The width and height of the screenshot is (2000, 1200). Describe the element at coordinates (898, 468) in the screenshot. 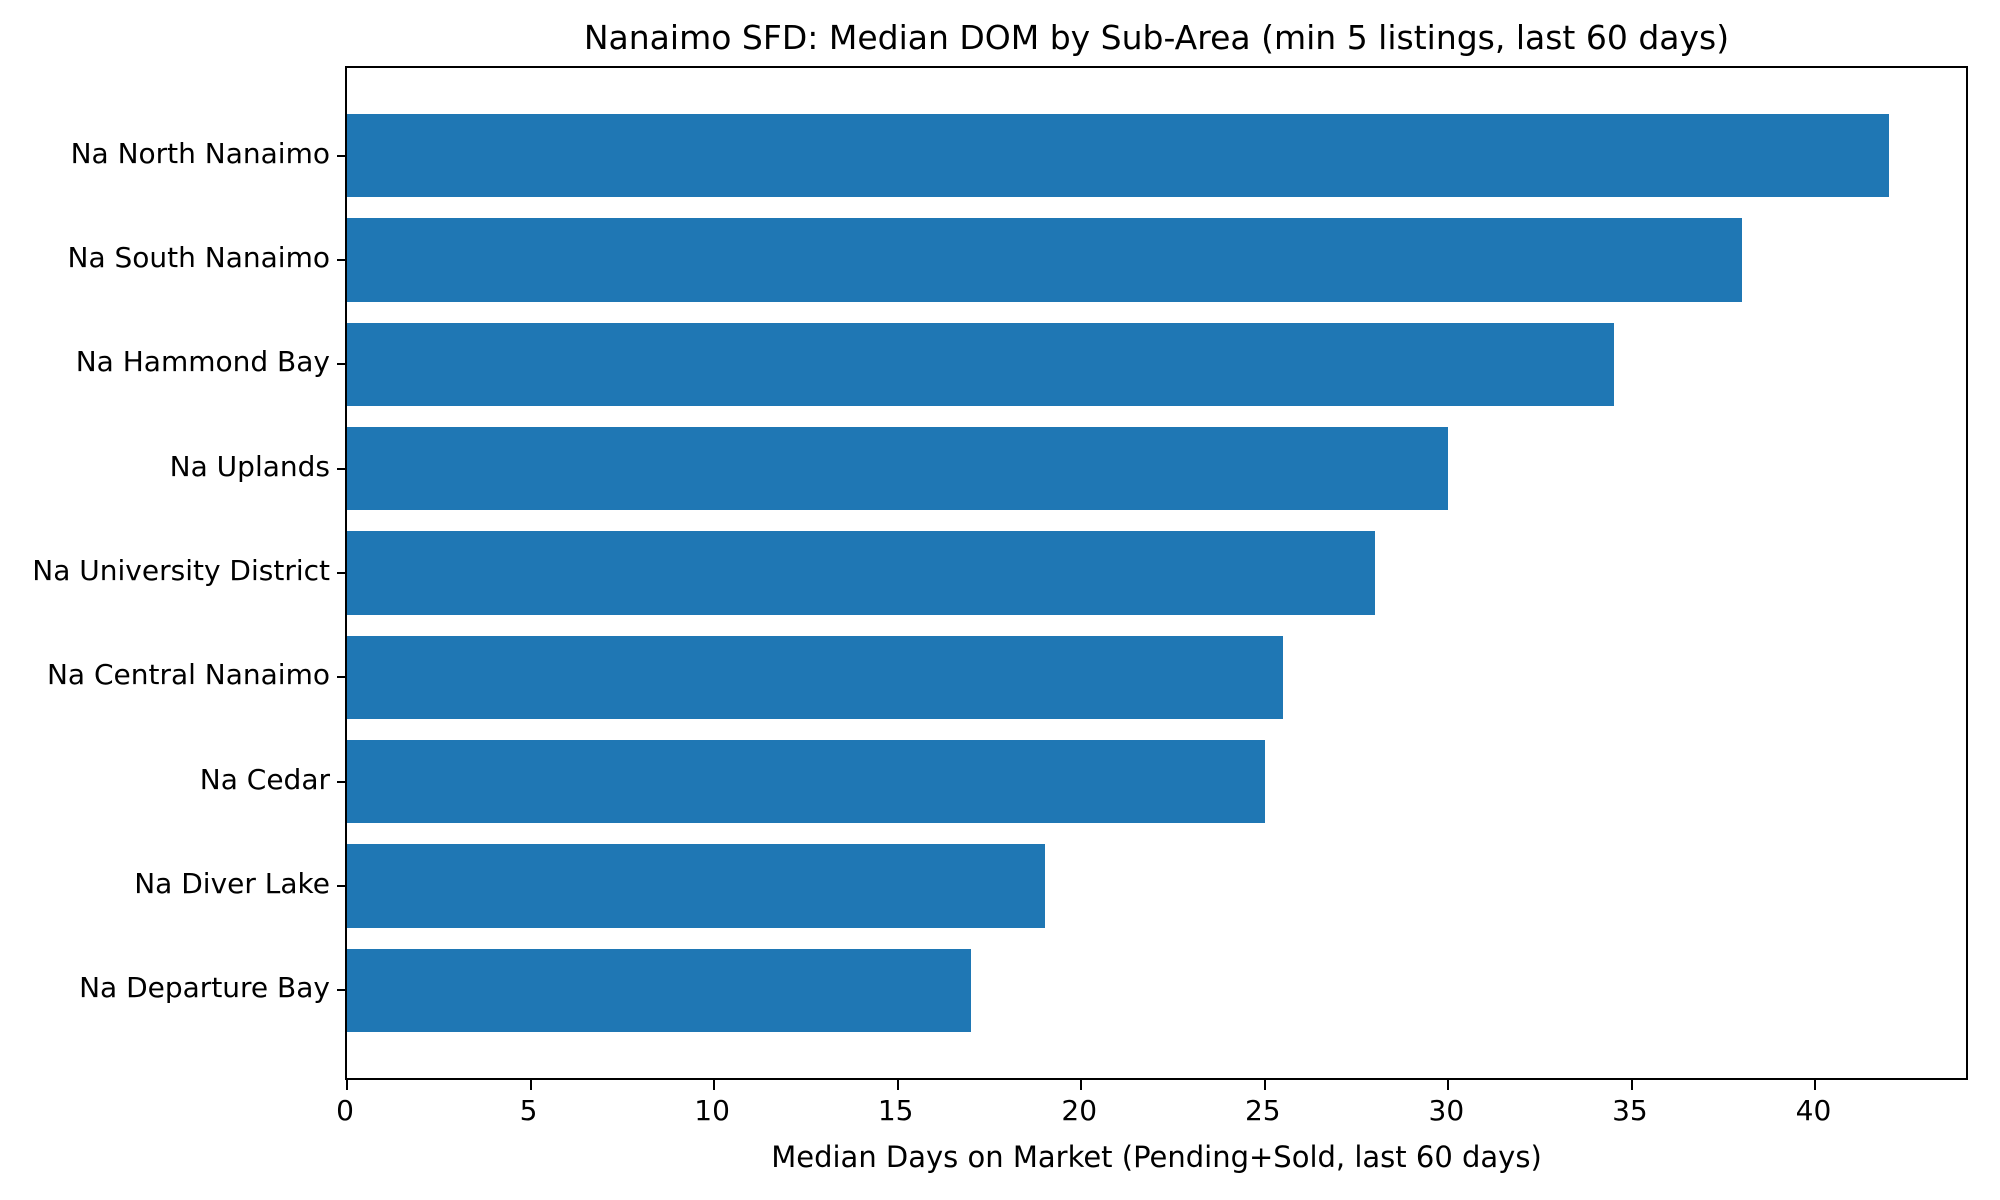

I see `bar-na-uplands` at that location.